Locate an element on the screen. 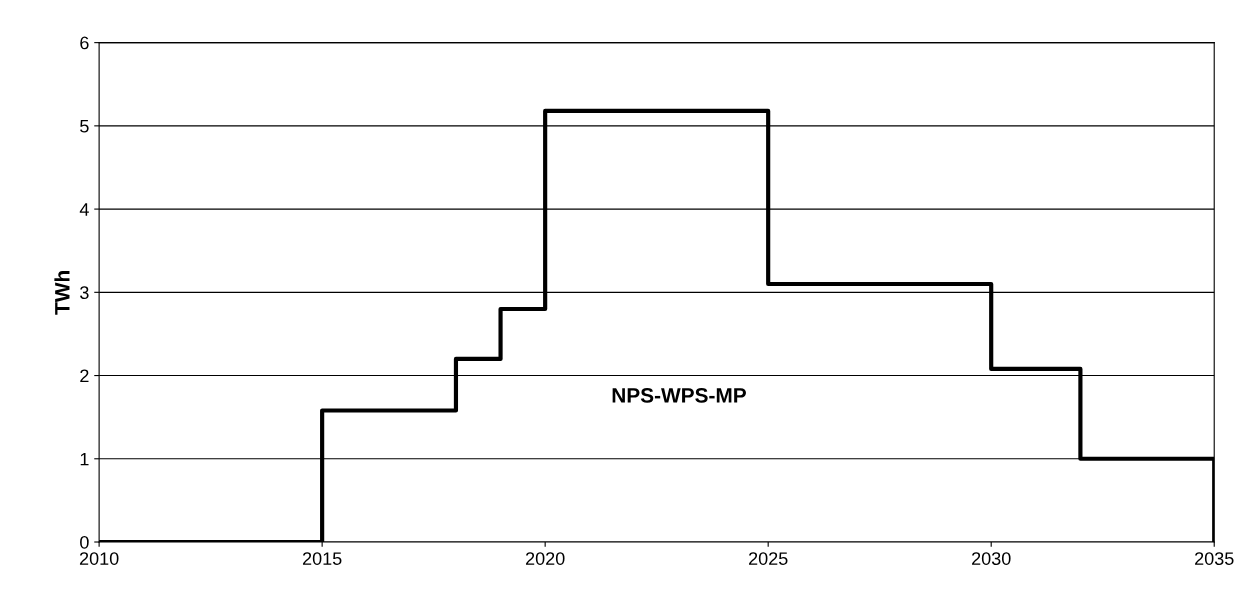  y-axis-title: TWh is located at coordinates (62, 293).